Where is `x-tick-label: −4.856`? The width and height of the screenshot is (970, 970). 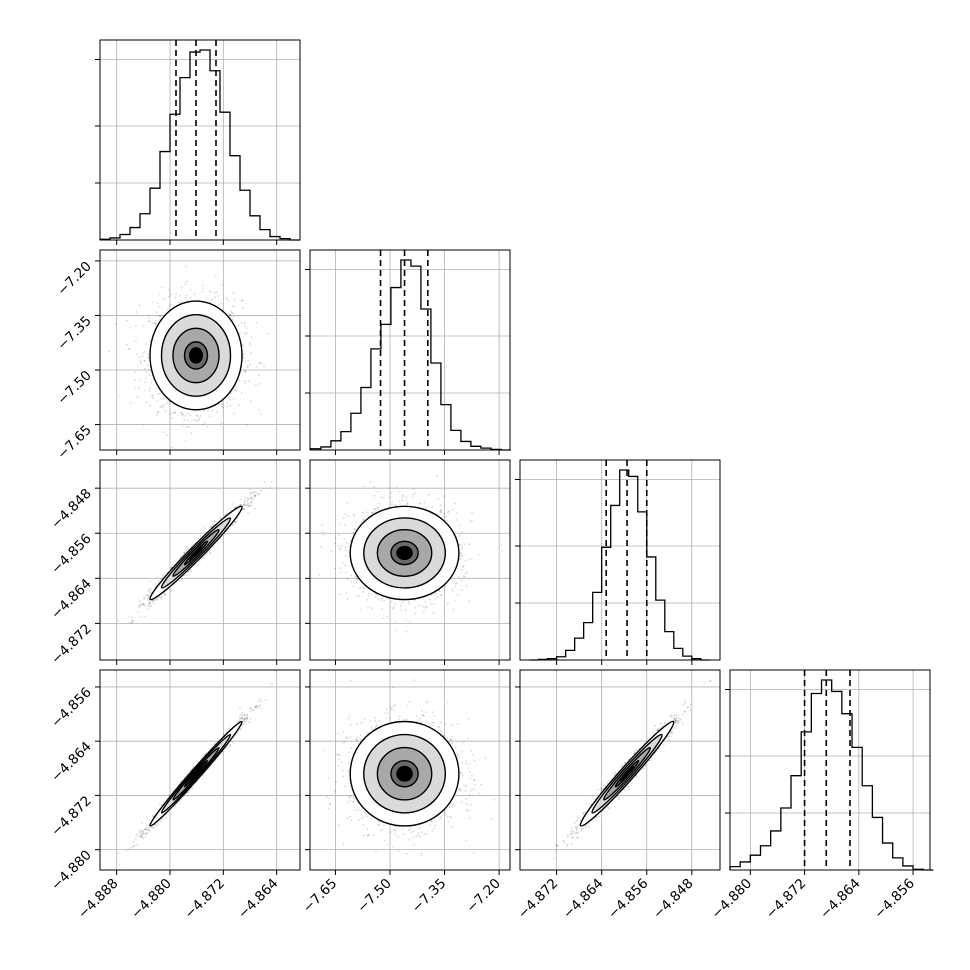
x-tick-label: −4.856 is located at coordinates (894, 899).